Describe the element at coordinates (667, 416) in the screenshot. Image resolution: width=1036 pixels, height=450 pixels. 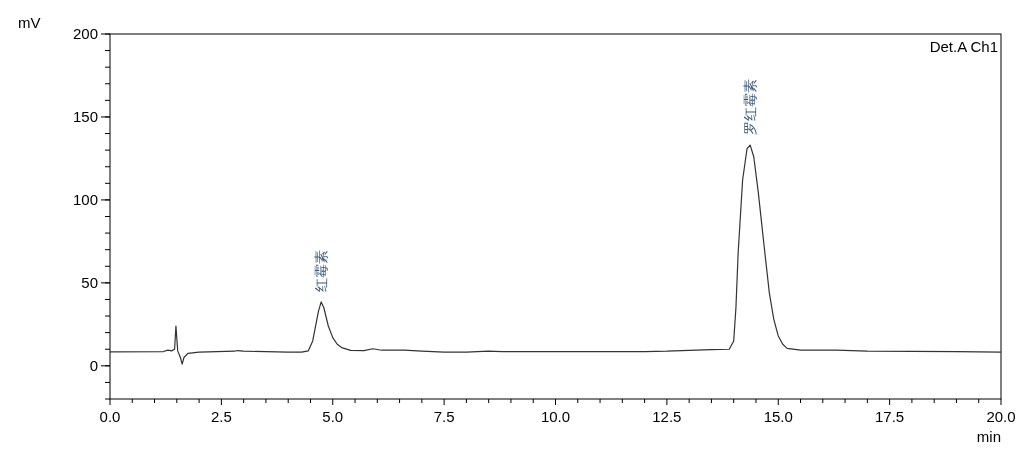
I see `x-tick-label: 12.5` at that location.